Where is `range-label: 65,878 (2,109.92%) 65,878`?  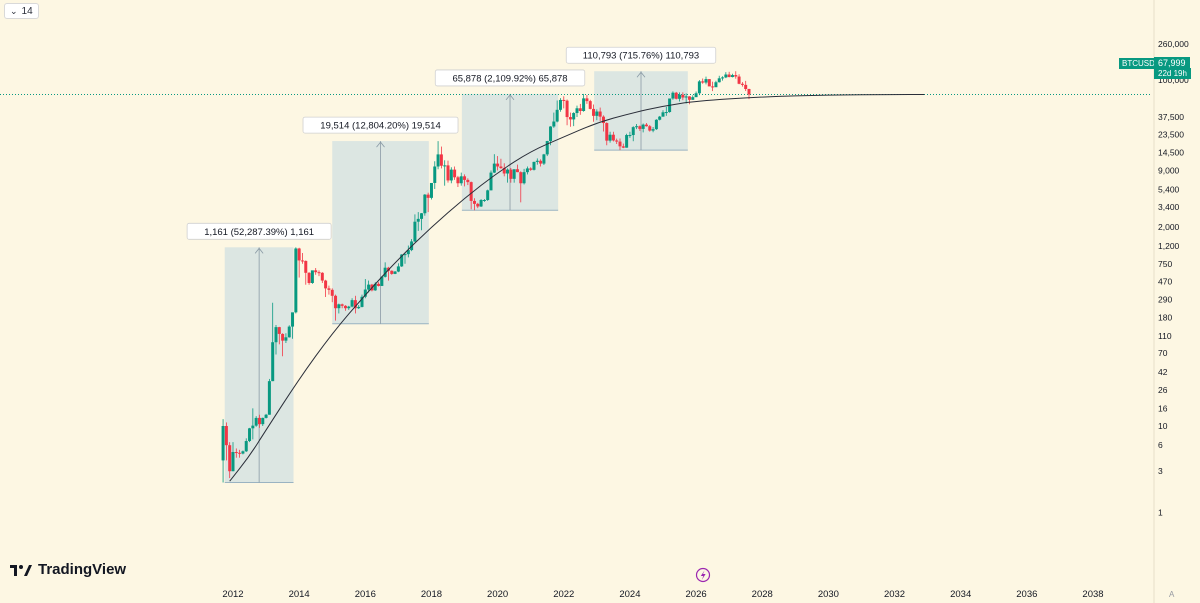
range-label: 65,878 (2,109.92%) 65,878 is located at coordinates (509, 78).